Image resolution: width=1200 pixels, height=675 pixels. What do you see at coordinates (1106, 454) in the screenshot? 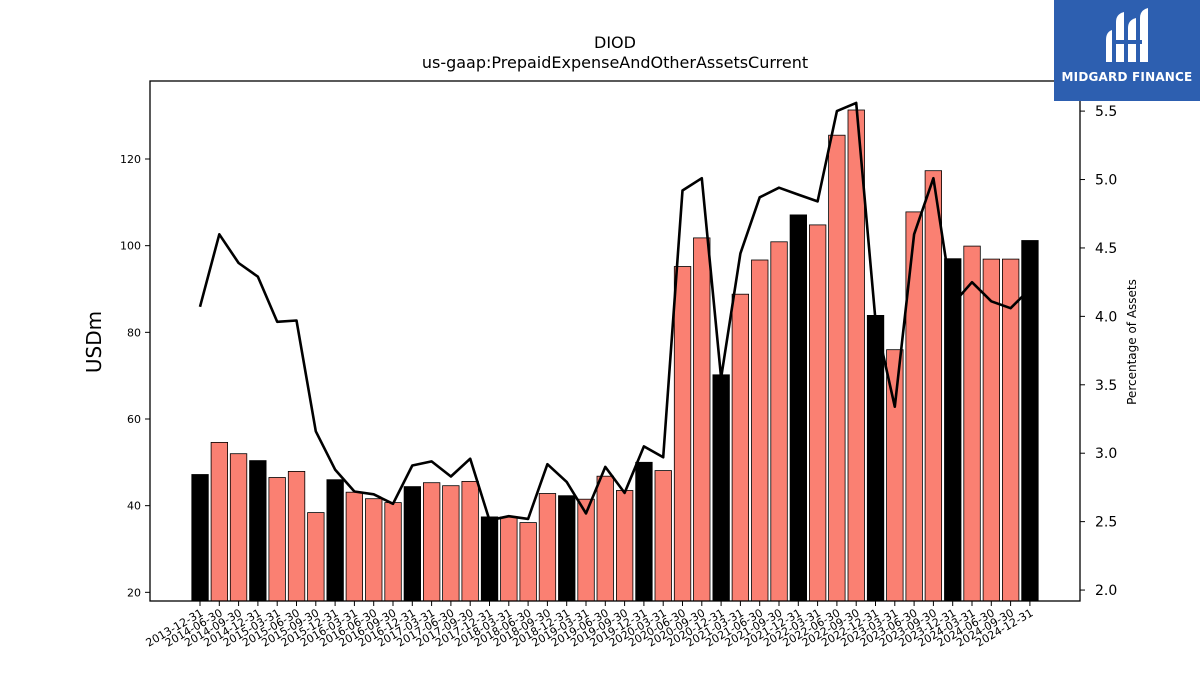
I see `y2-tick-label: 3.0` at bounding box center [1106, 454].